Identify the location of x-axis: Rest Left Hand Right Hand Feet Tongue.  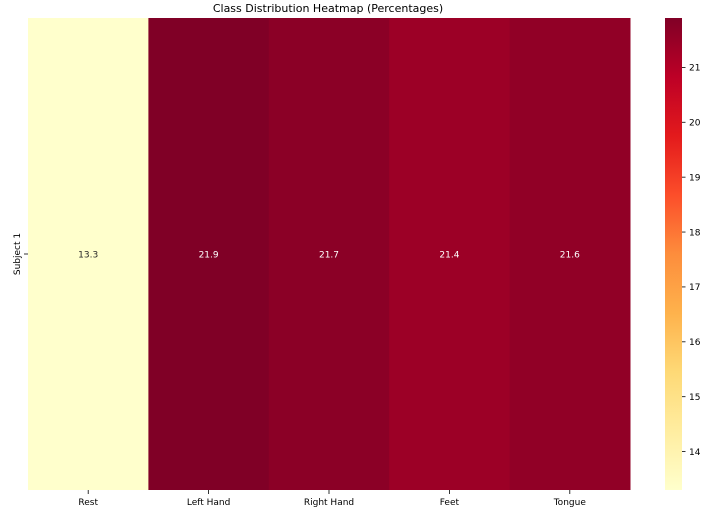
(332, 499).